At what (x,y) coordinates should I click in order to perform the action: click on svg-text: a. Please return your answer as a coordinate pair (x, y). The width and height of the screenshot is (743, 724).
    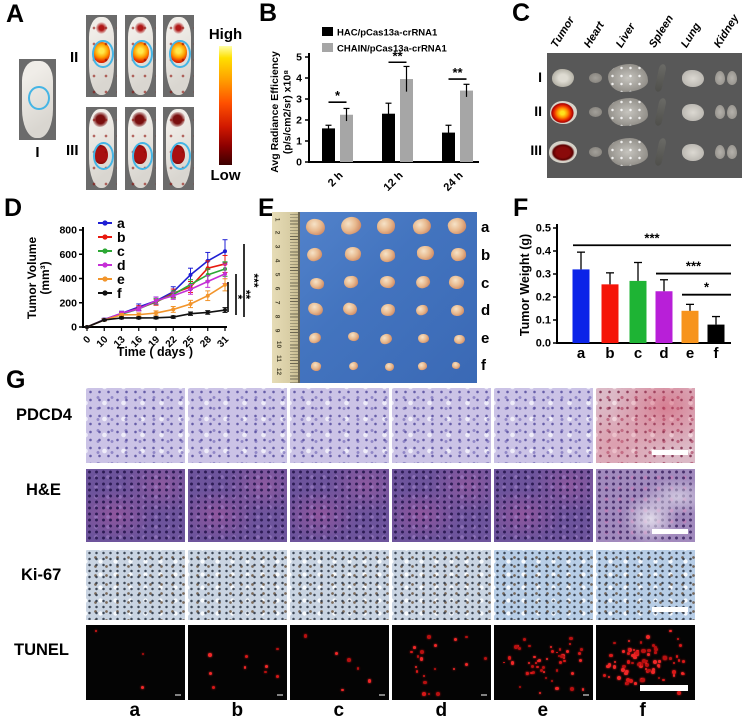
    Looking at the image, I should click on (581, 353).